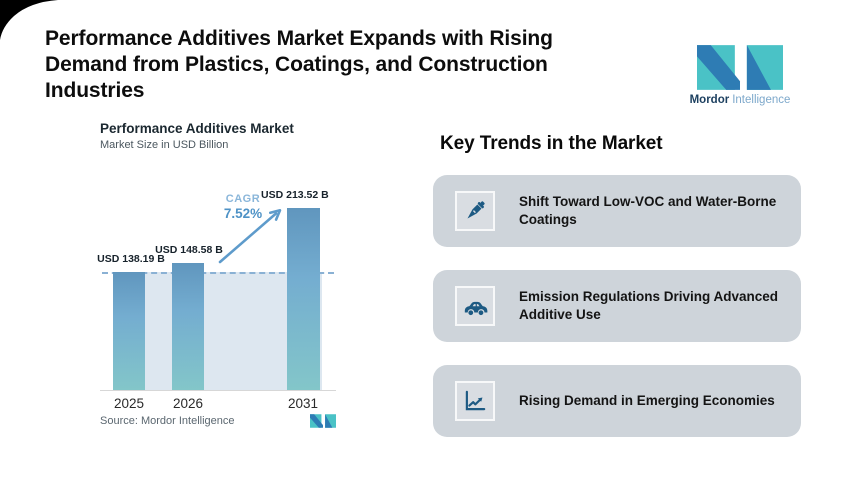 The height and width of the screenshot is (484, 860). What do you see at coordinates (189, 250) in the screenshot?
I see `bar-value-label: USD 148.58 B` at bounding box center [189, 250].